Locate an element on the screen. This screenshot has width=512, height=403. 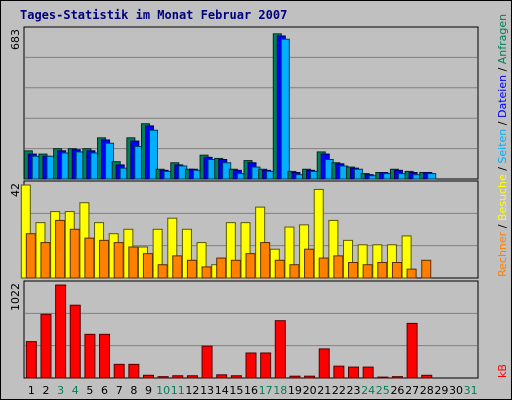
x-tick-label-day-8: 8 is located at coordinates (133, 390).